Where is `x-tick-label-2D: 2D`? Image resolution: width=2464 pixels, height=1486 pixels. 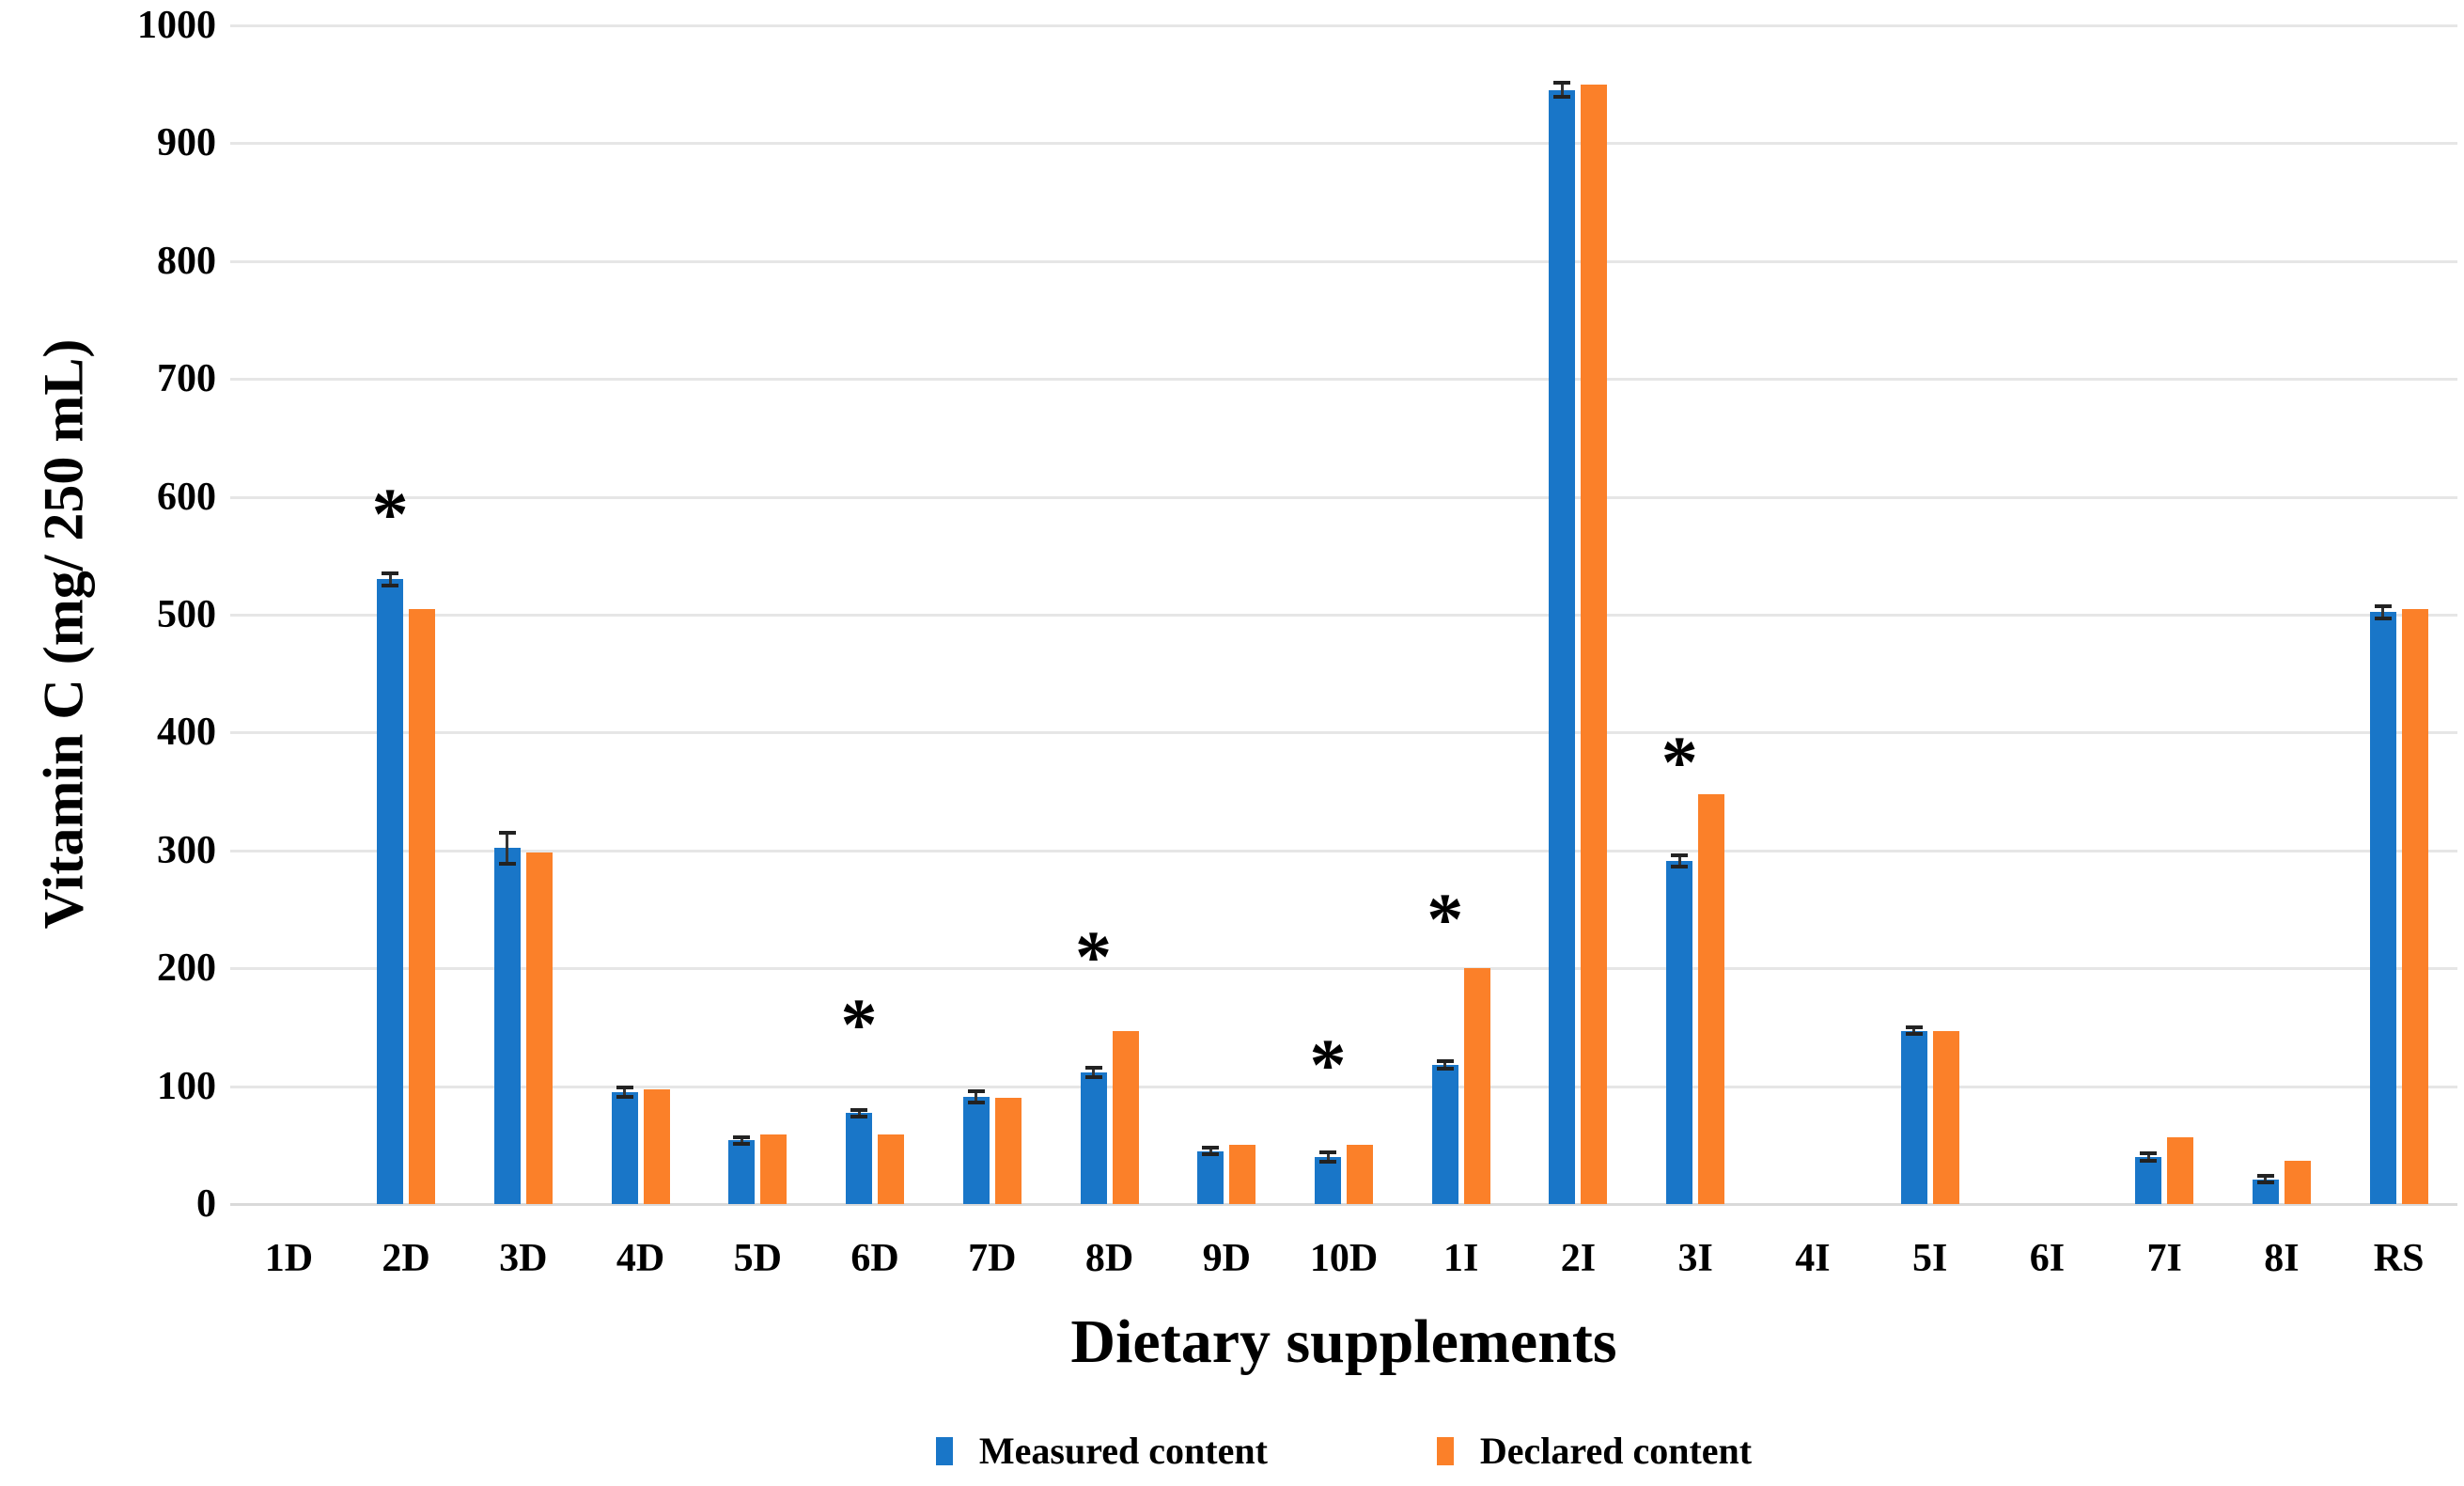
x-tick-label-2D: 2D is located at coordinates (406, 1258).